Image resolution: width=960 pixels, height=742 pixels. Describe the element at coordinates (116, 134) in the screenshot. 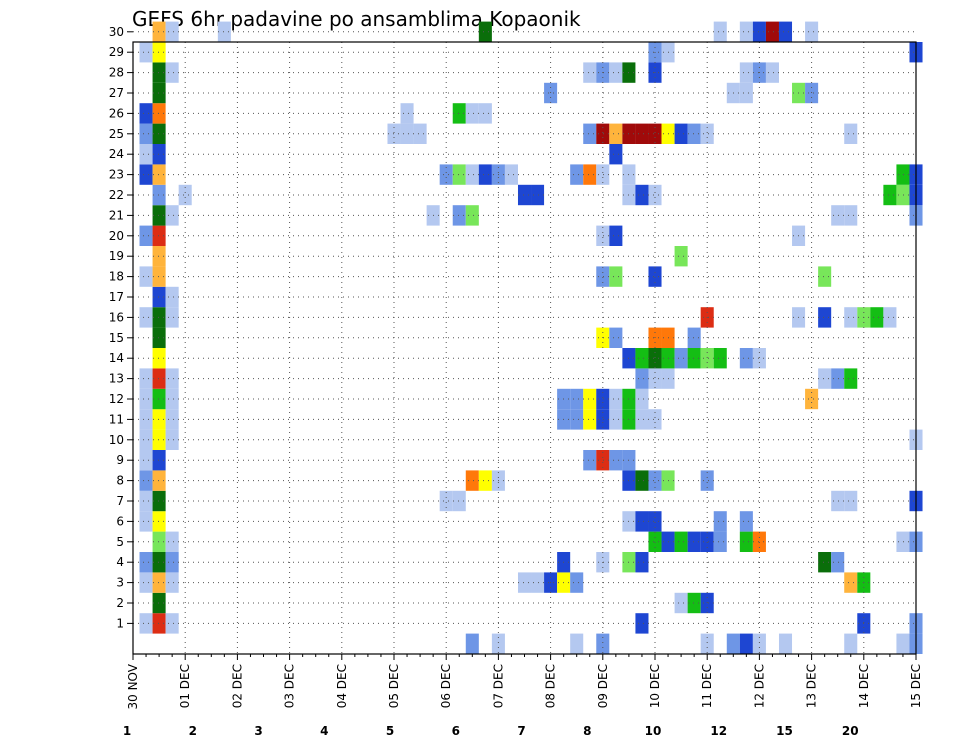

I see `y-tick-label: 25` at that location.